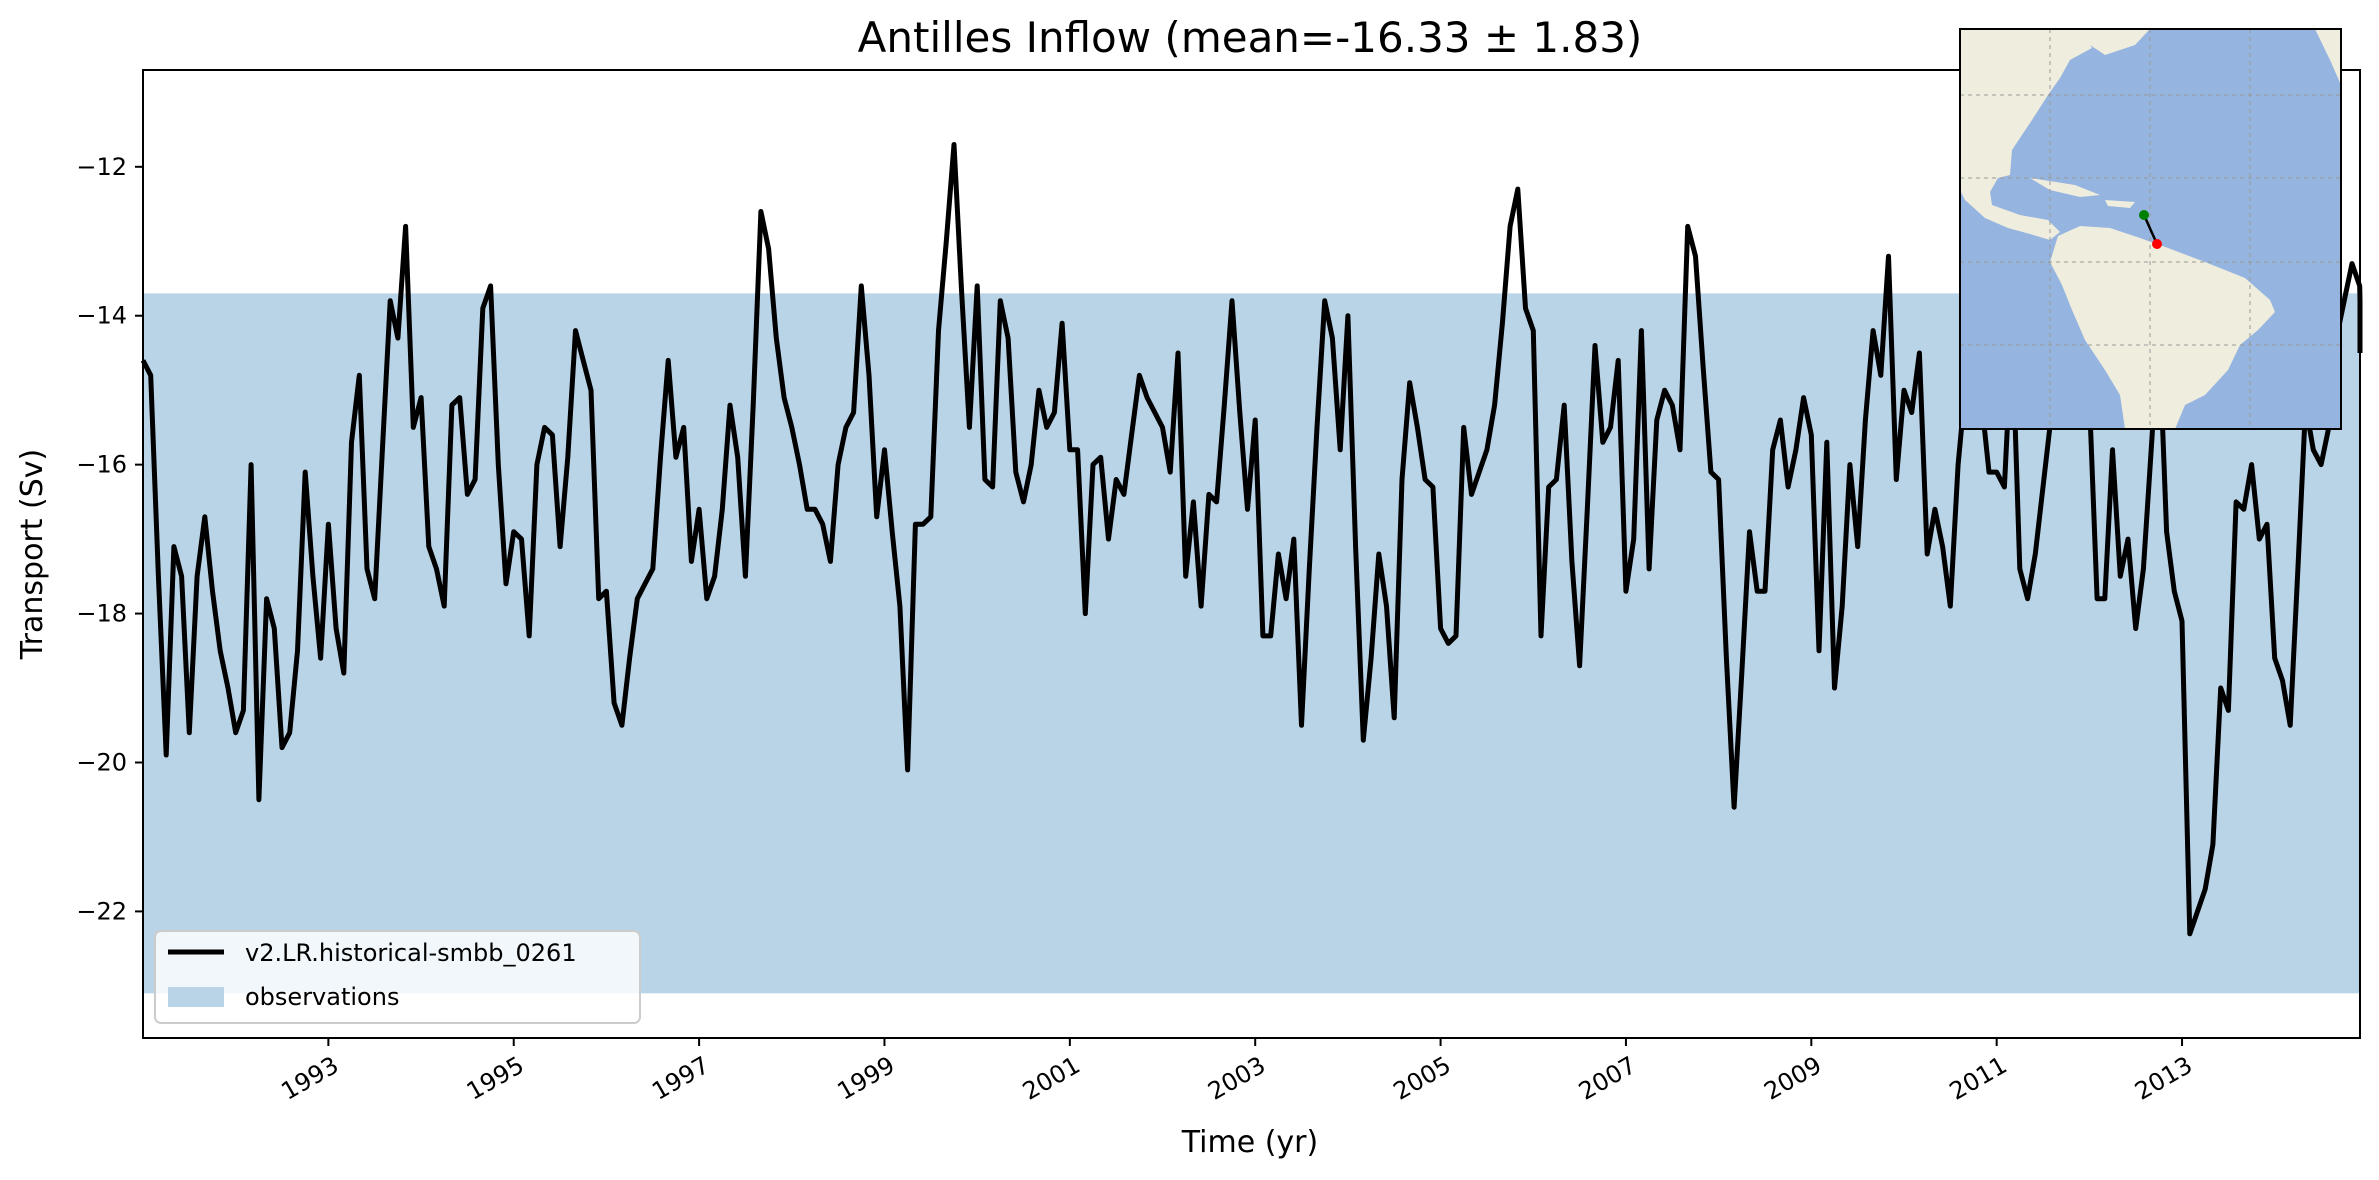  What do you see at coordinates (397, 977) in the screenshot?
I see `legend: v2.LR.historical-smbb_0261 observations` at bounding box center [397, 977].